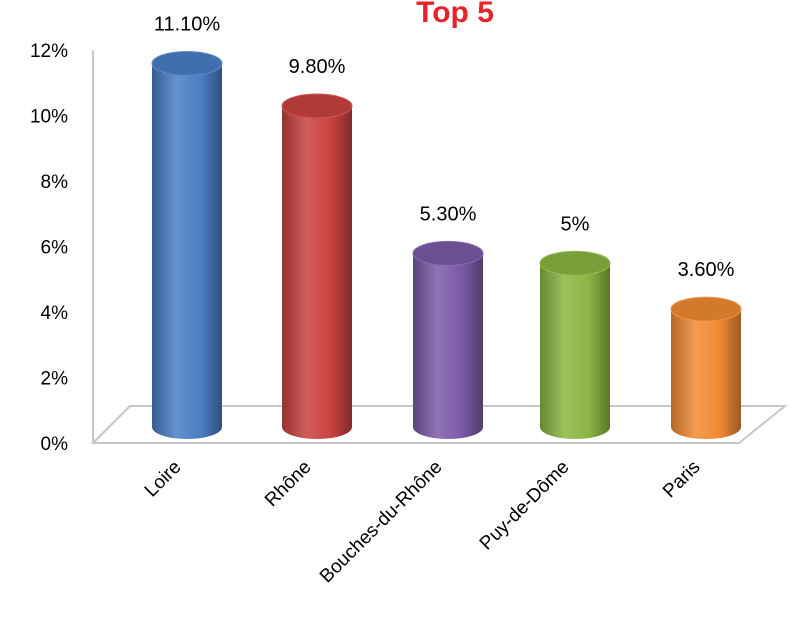 The image size is (789, 624). I want to click on bar-paris, so click(706, 367).